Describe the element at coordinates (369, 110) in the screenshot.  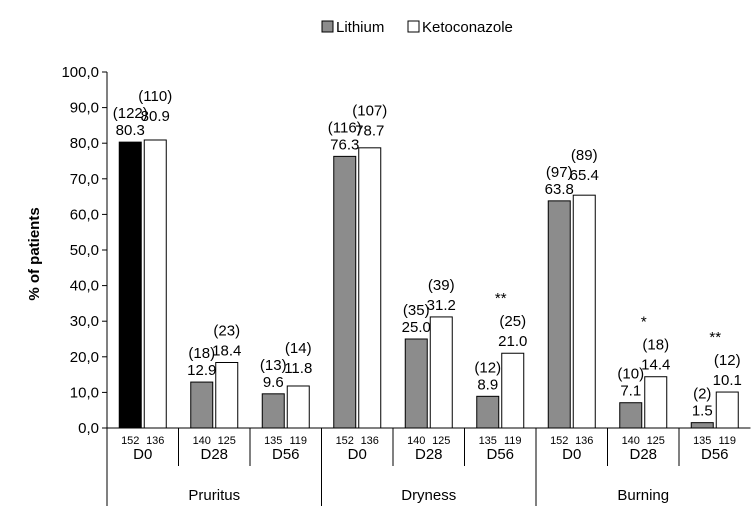
I see `count-label-ketoconazole: (107)` at that location.